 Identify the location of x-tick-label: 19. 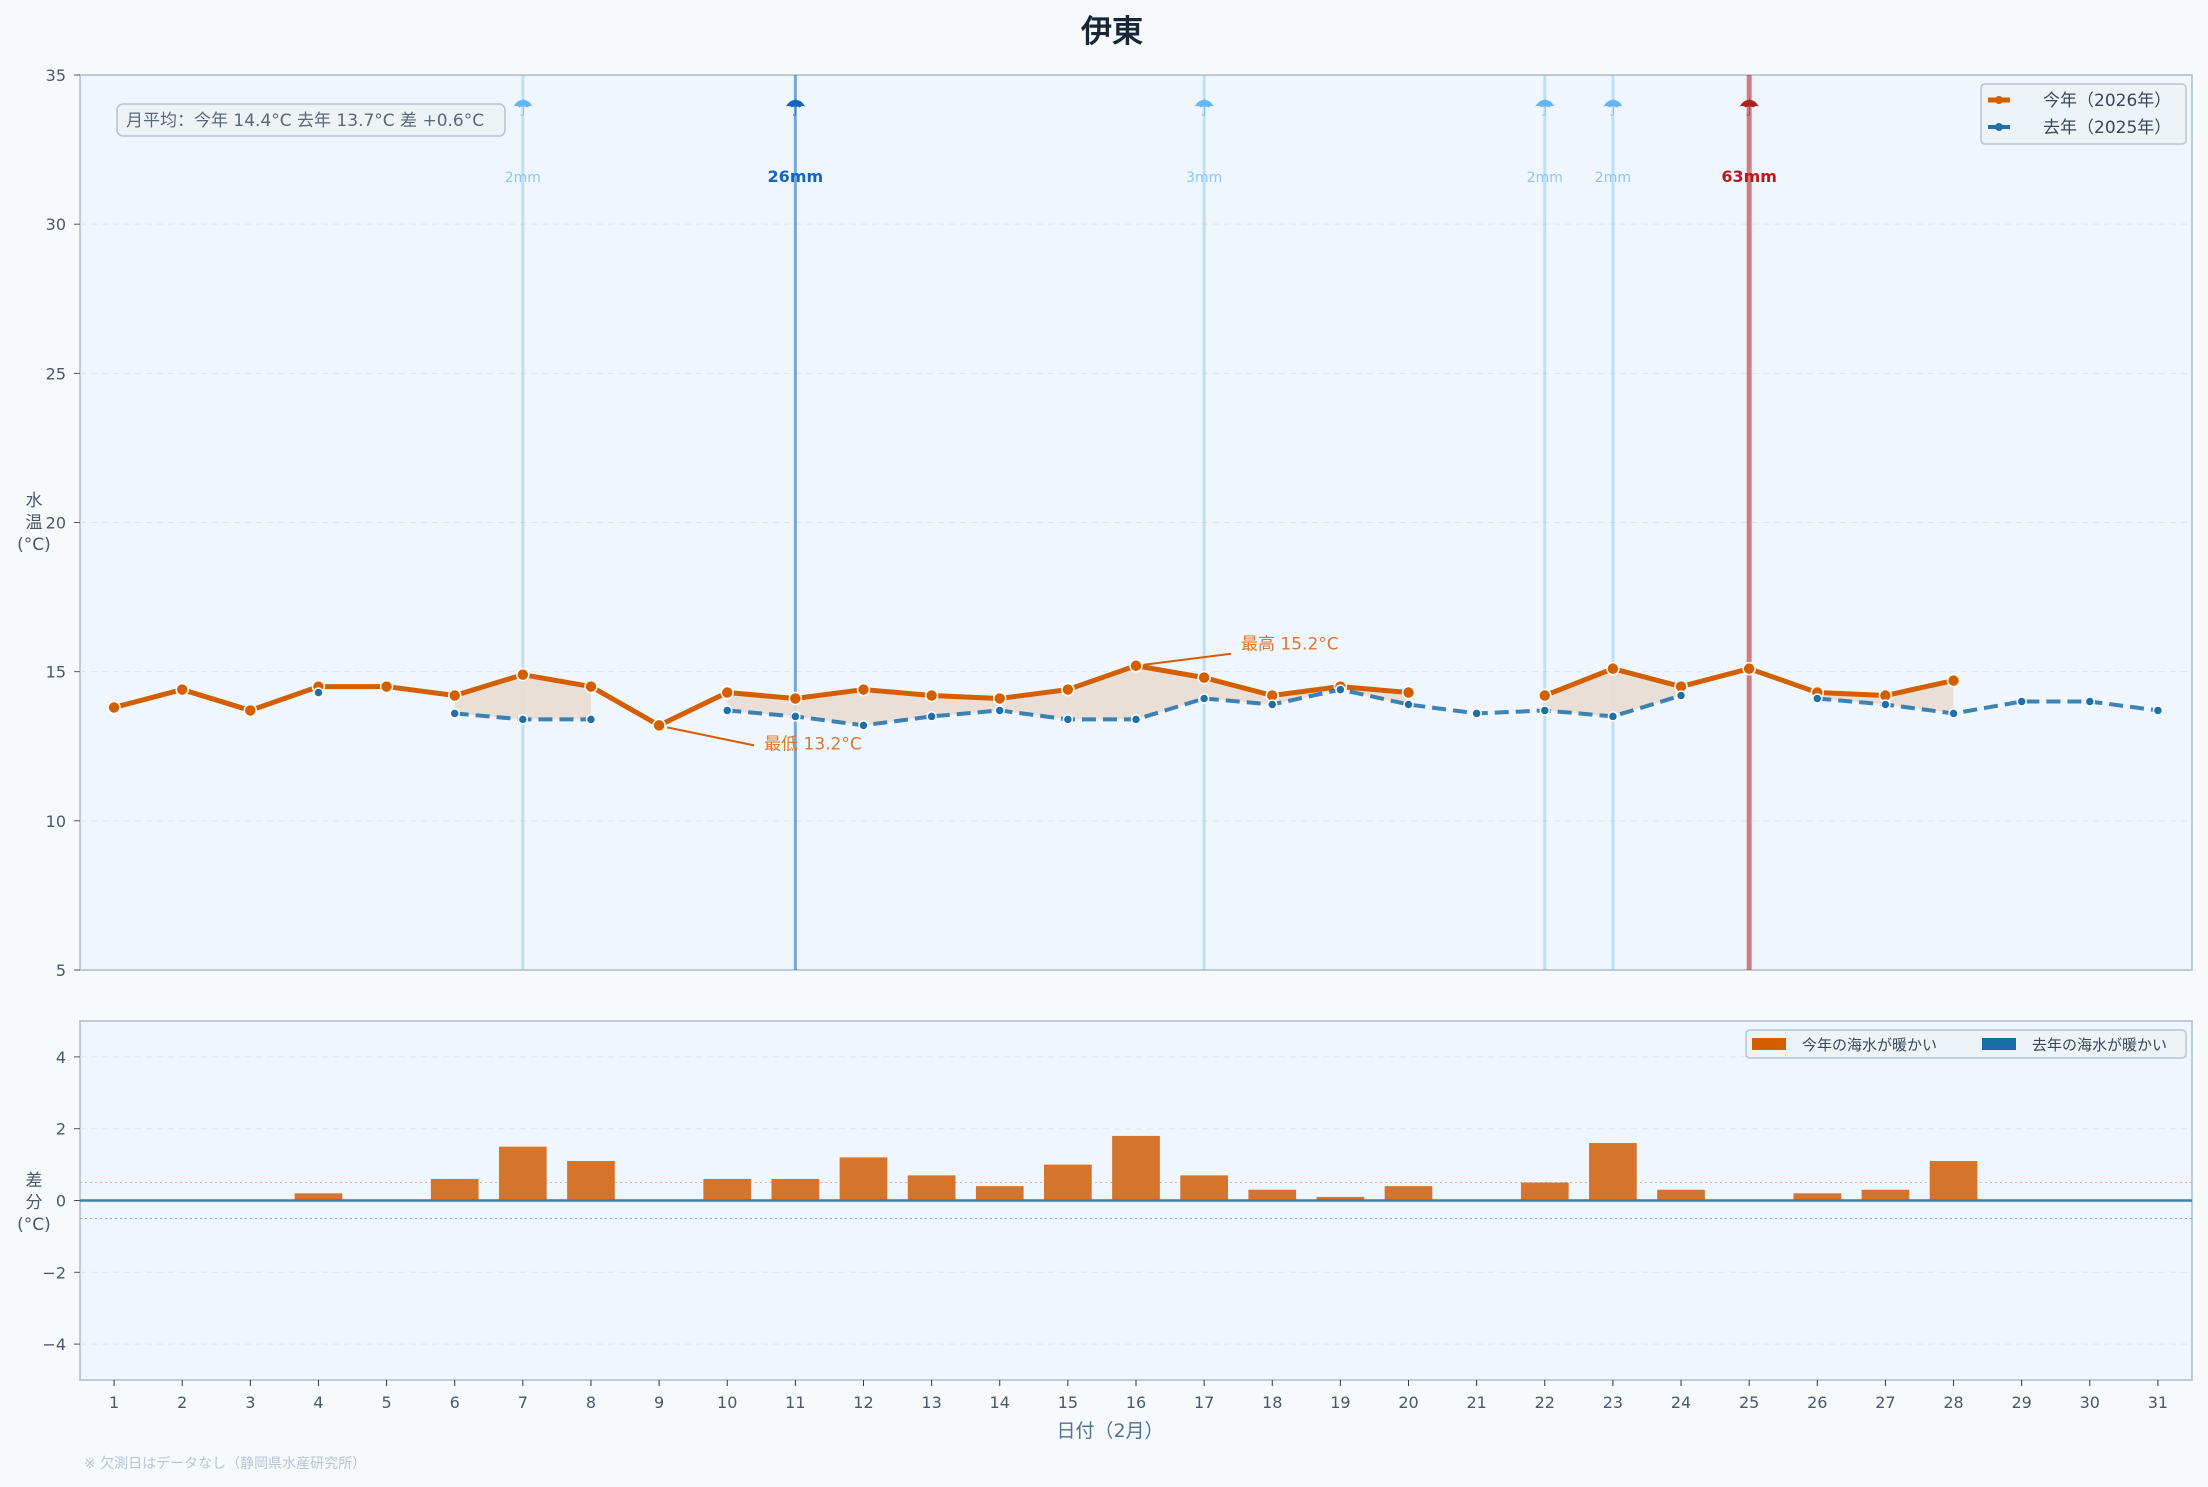
(1340, 1402).